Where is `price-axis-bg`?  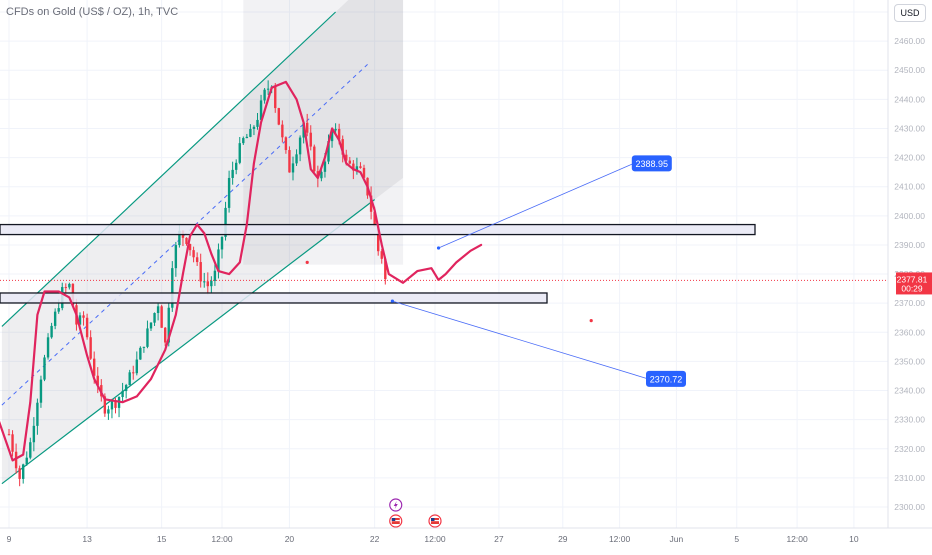
price-axis-bg is located at coordinates (910, 264).